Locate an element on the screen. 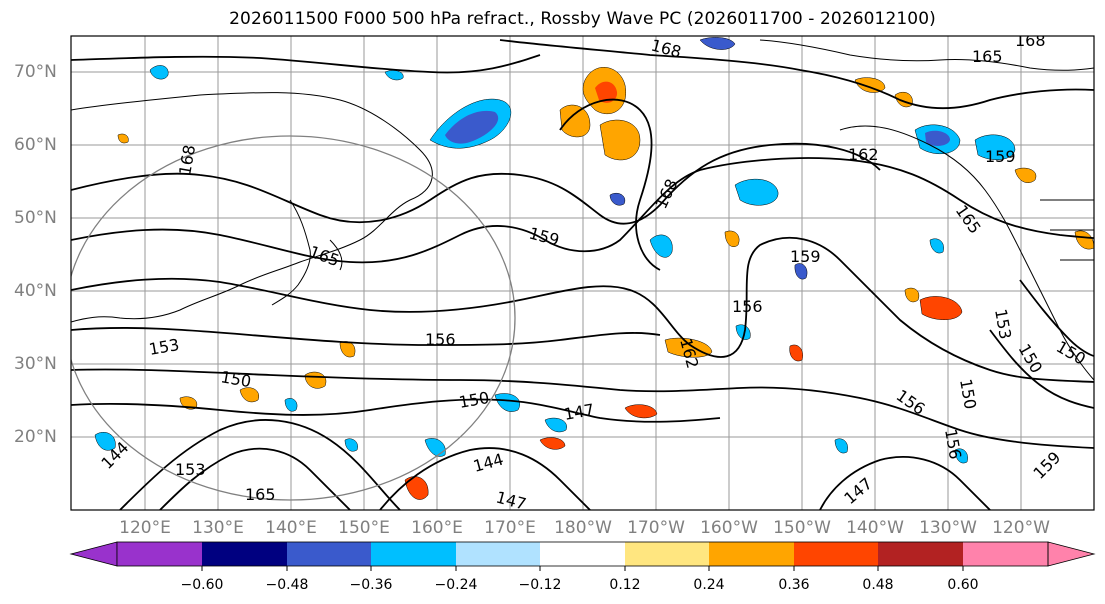 The image size is (1105, 604). colorbar is located at coordinates (582, 556).